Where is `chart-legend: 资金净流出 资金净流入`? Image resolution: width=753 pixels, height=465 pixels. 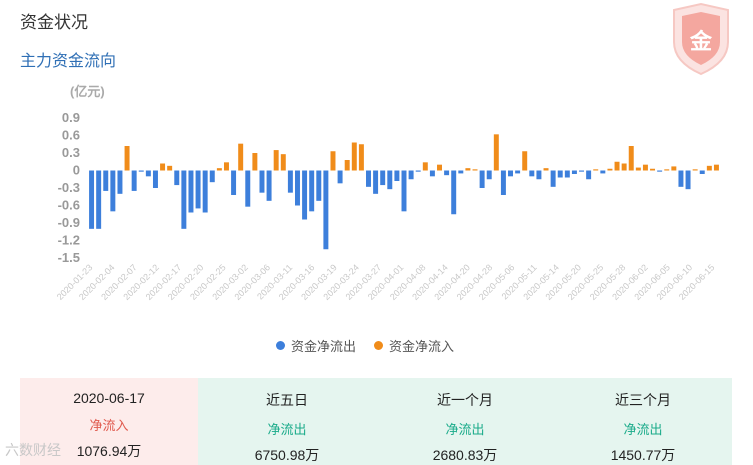
chart-legend: 资金净流出 资金净流入 is located at coordinates (365, 345).